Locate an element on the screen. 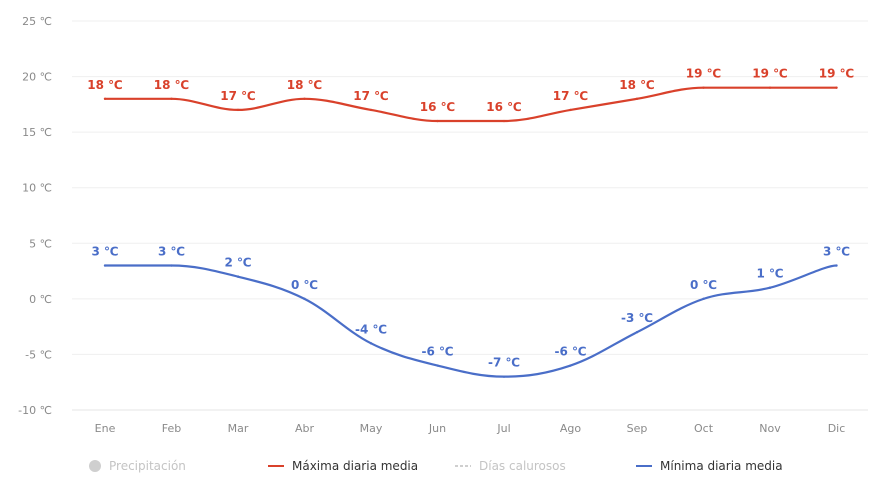 The image size is (869, 481). y-tick-label: 5 ℃ is located at coordinates (40, 243).